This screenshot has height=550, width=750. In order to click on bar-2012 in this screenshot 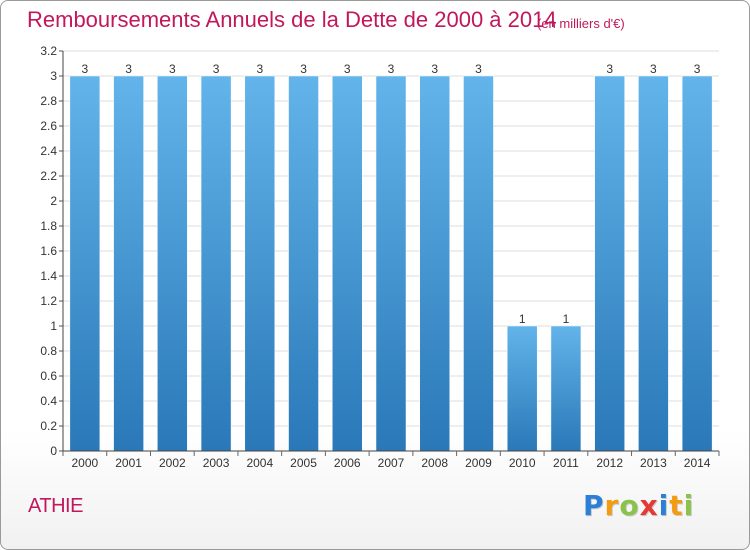, I will do `click(609, 263)`.